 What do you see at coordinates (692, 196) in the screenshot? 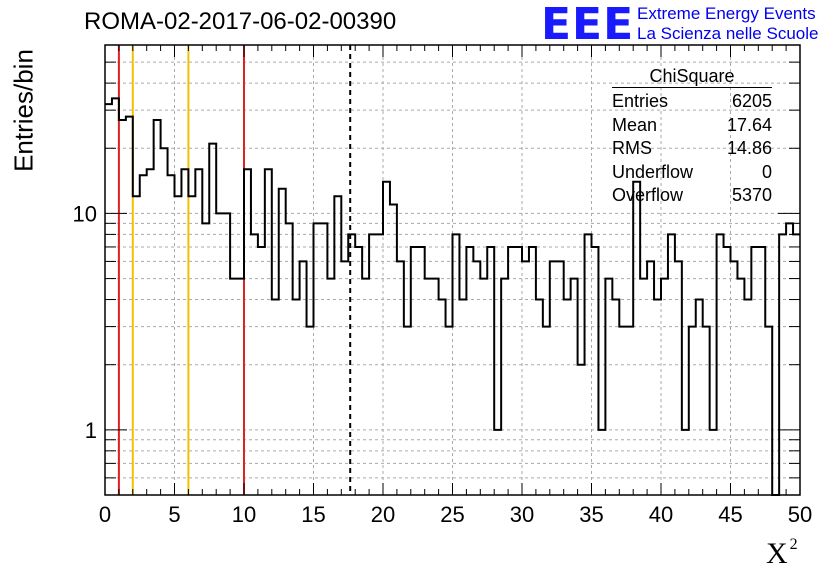
I see `stats-row-overflow: Overflow 5370` at bounding box center [692, 196].